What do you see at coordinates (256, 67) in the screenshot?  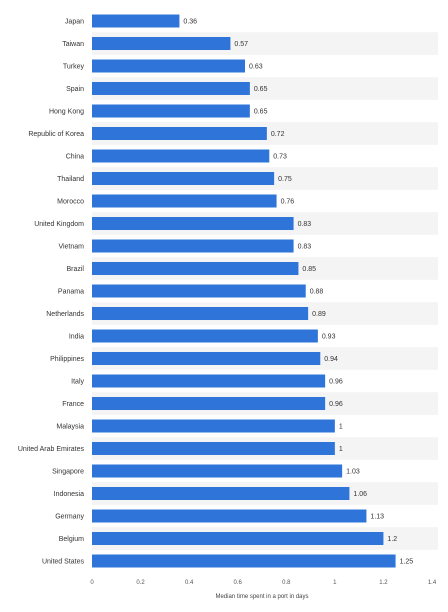 I see `value-label: 0.63` at bounding box center [256, 67].